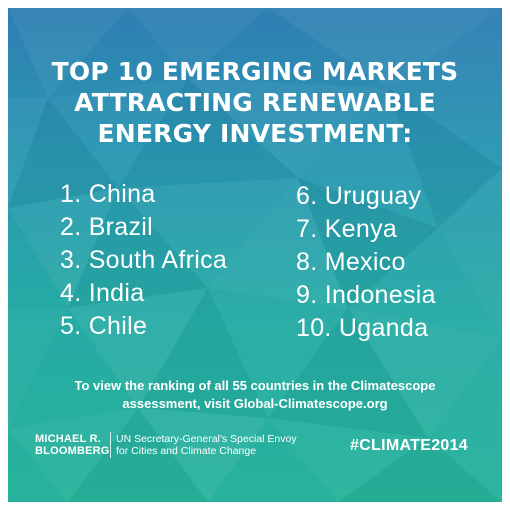 The height and width of the screenshot is (510, 510). I want to click on logo-line: BLOOMBERG, so click(72, 451).